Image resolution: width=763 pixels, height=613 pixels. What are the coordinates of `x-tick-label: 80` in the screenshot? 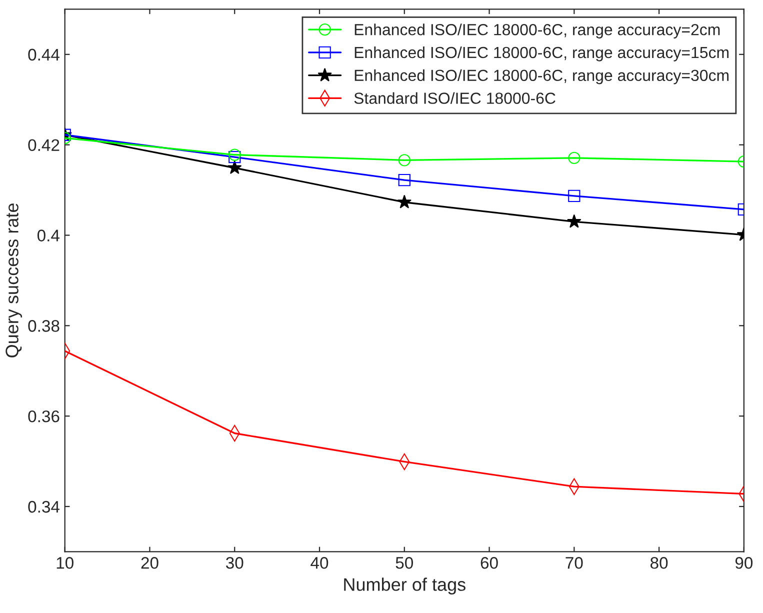 It's located at (659, 563).